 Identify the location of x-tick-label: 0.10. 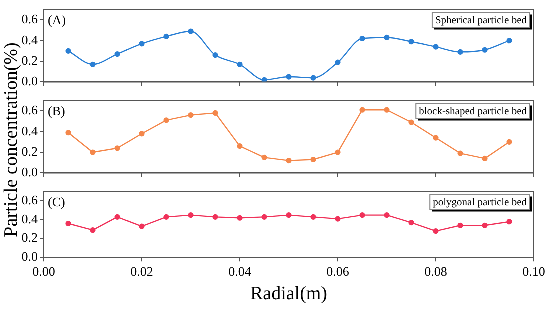
(534, 271).